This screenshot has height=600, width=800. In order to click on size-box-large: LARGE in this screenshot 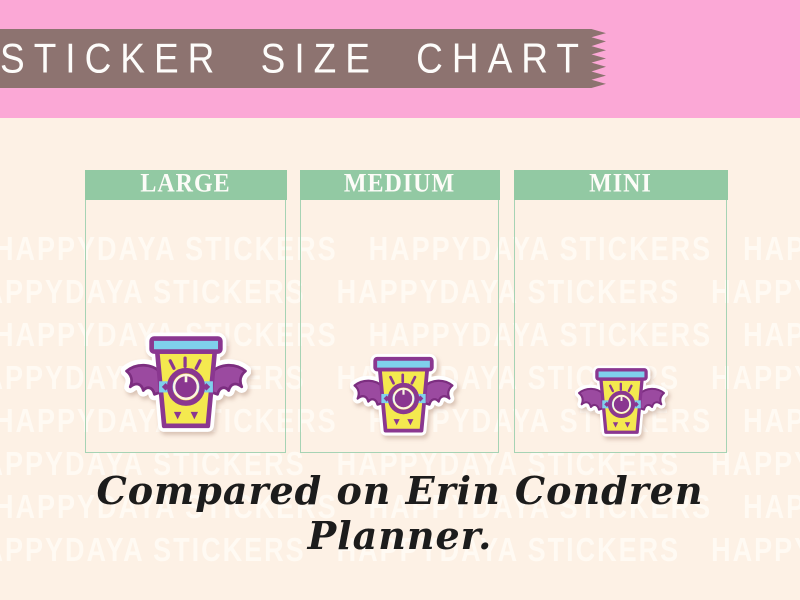, I will do `click(185, 311)`.